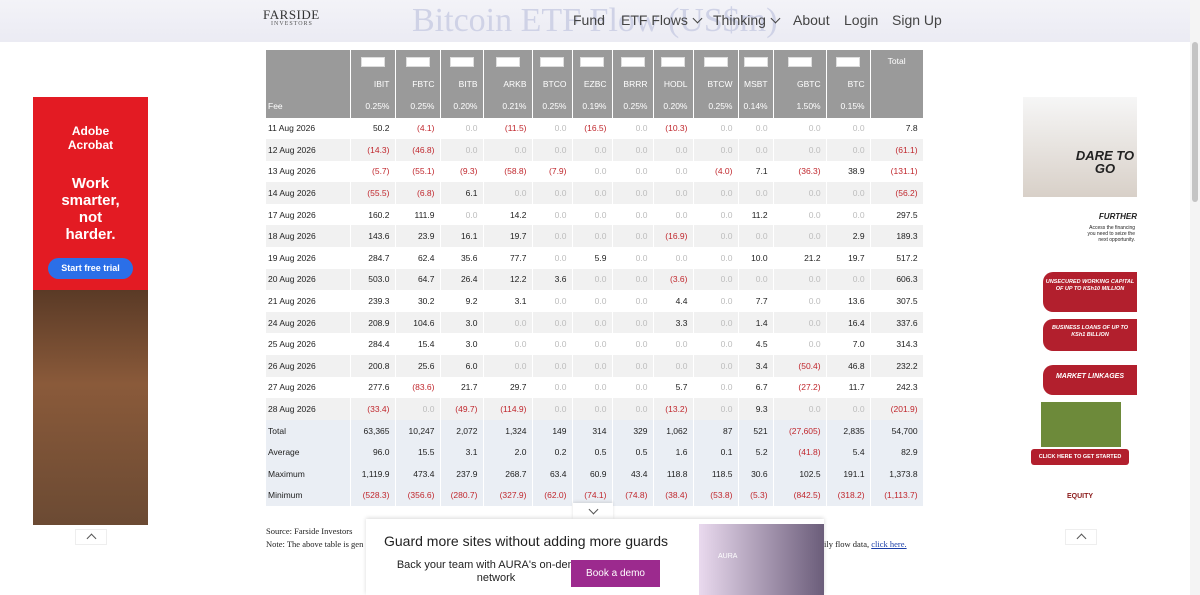 The height and width of the screenshot is (595, 1200). Describe the element at coordinates (418, 366) in the screenshot. I see `flow-cell: 25.6` at that location.